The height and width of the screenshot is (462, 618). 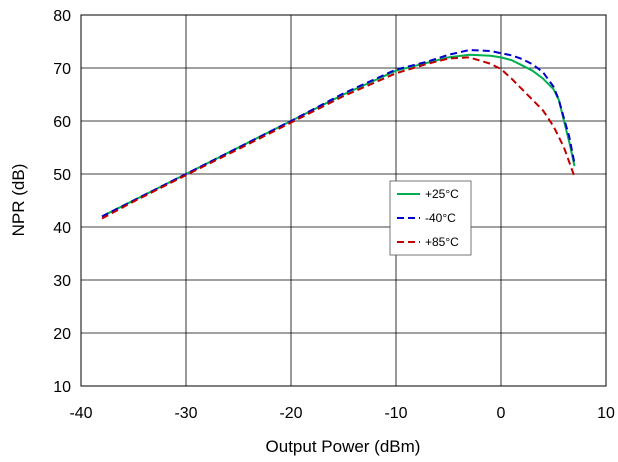 What do you see at coordinates (185, 413) in the screenshot?
I see `x-tick-label: -30` at bounding box center [185, 413].